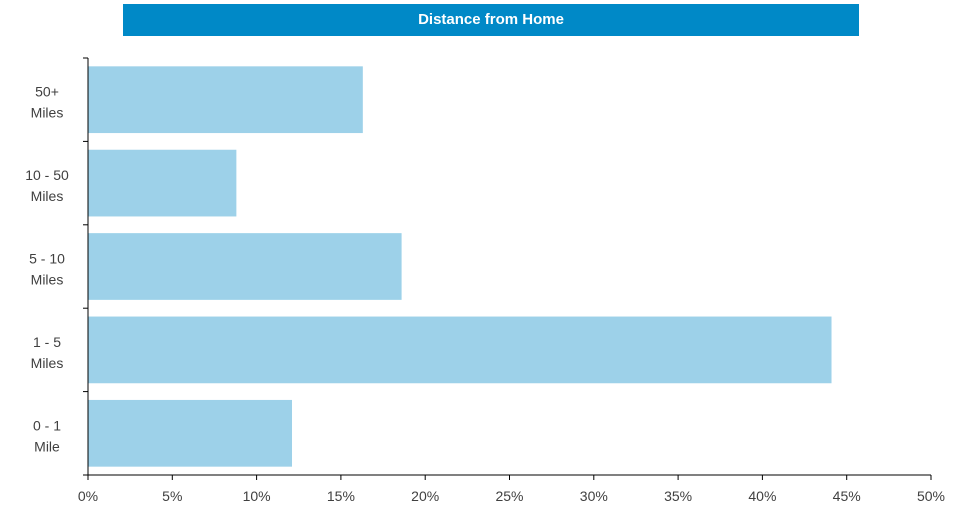  What do you see at coordinates (47, 102) in the screenshot?
I see `y-category-label: 50+ Miles` at bounding box center [47, 102].